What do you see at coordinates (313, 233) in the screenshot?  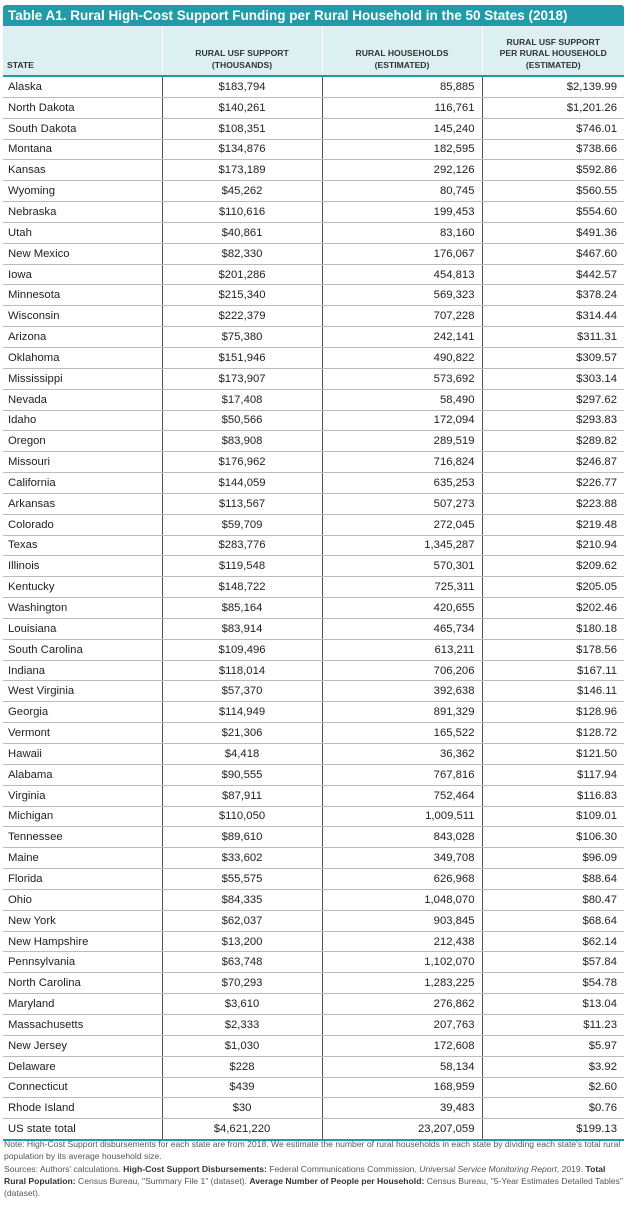 I see `table-row: Utah $40,861 83,160 $491.36` at bounding box center [313, 233].